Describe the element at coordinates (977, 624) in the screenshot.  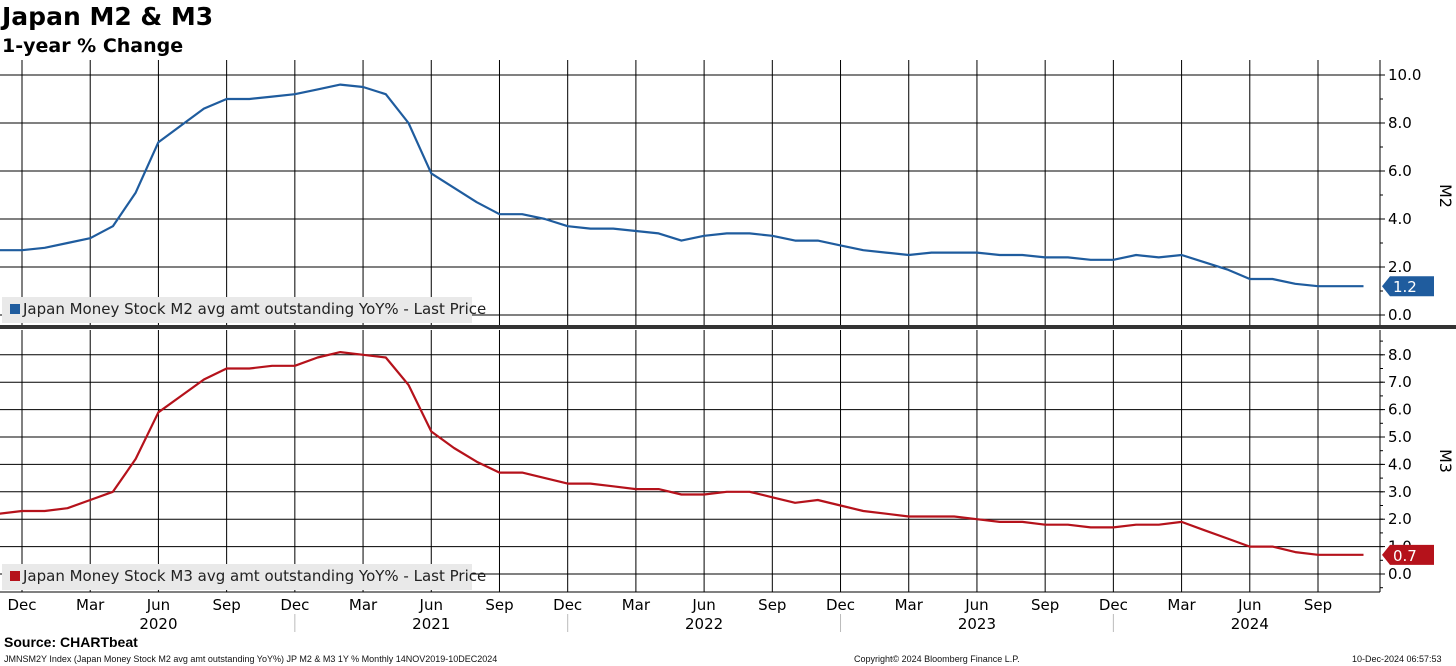
I see `x-year-label: 2023` at that location.